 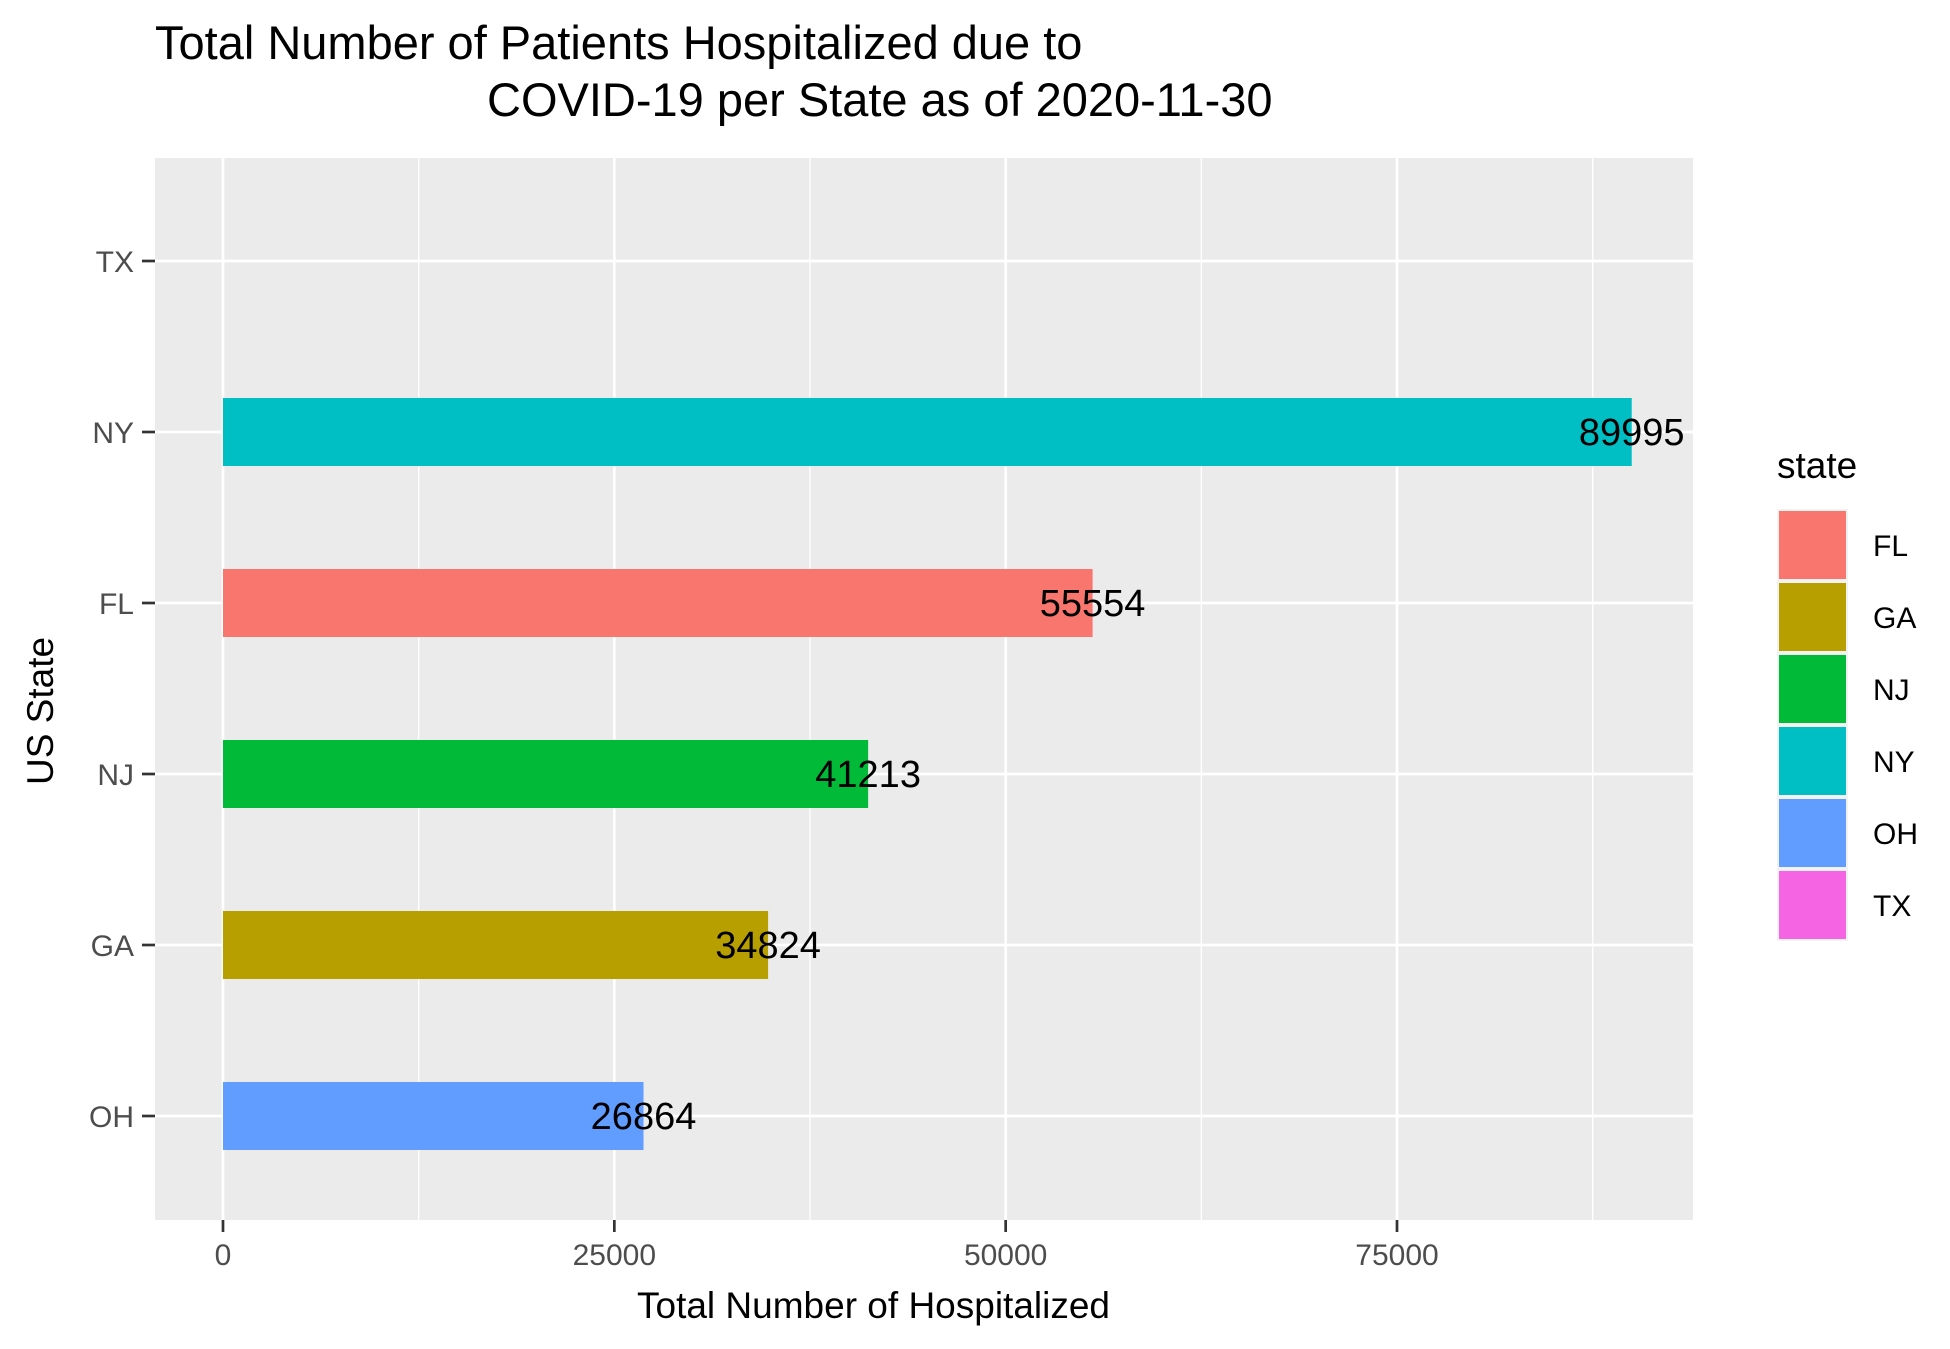 What do you see at coordinates (116, 604) in the screenshot?
I see `y-tick-label-fl: FL` at bounding box center [116, 604].